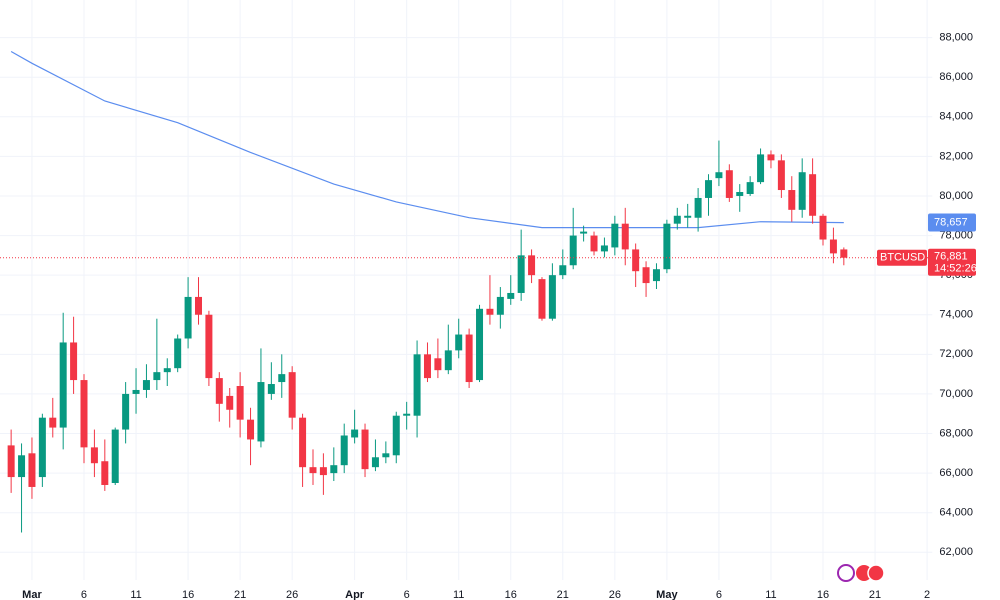  I want to click on x-tick-label: Apr, so click(355, 594).